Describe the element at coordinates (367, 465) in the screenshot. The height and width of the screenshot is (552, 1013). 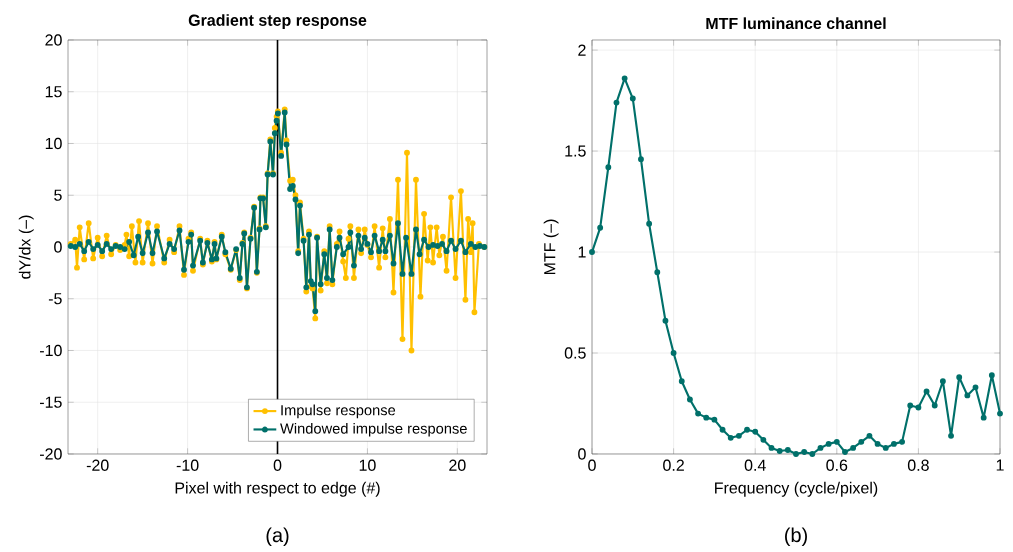
I see `x-tick-label: 10` at that location.